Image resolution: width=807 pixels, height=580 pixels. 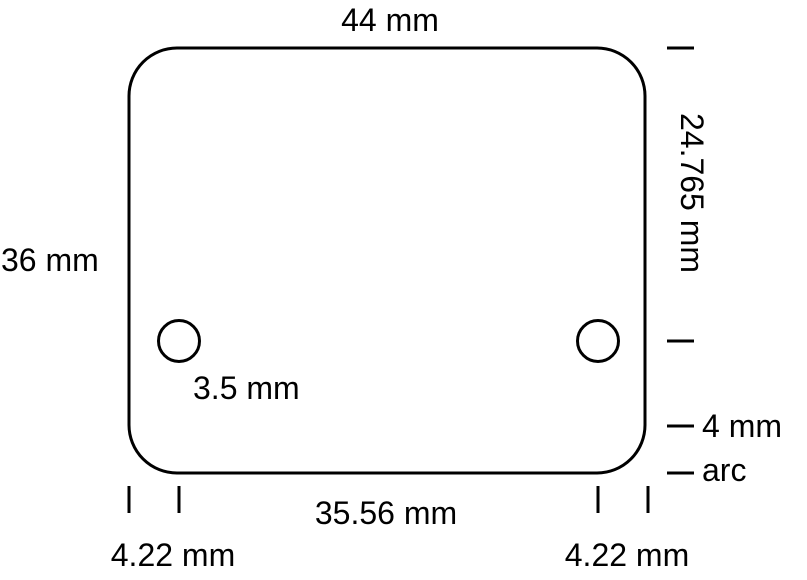 What do you see at coordinates (390, 20) in the screenshot?
I see `width-label: 44 mm` at bounding box center [390, 20].